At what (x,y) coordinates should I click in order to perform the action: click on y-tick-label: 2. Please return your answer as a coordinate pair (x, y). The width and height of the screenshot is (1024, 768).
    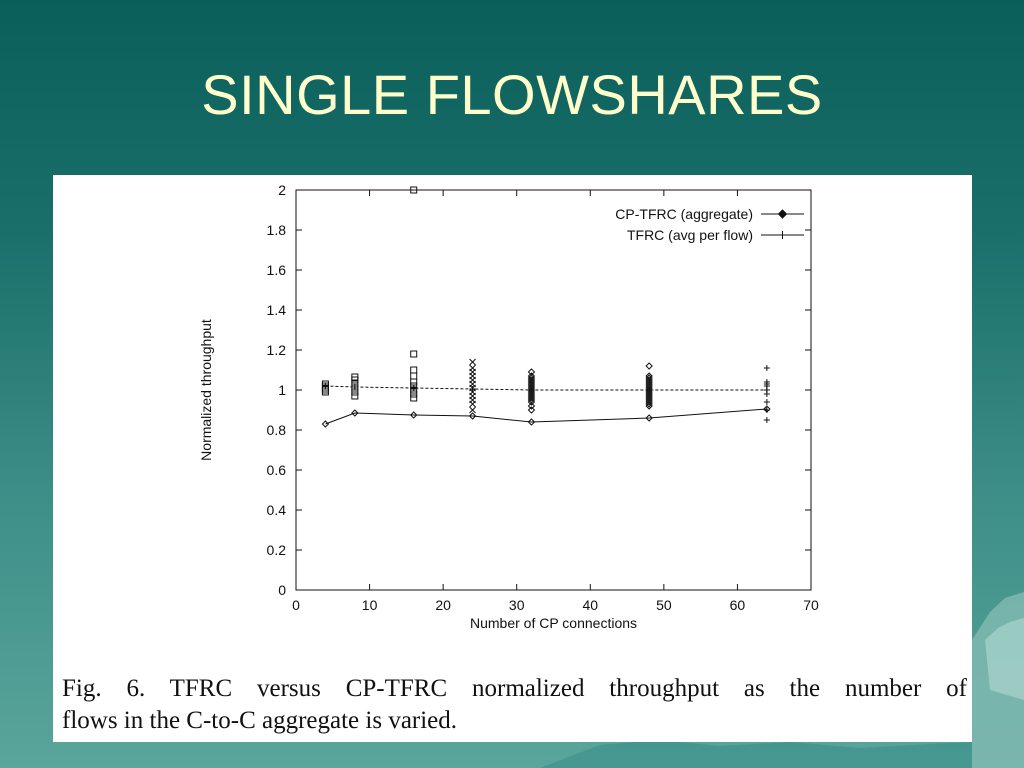
    Looking at the image, I should click on (282, 190).